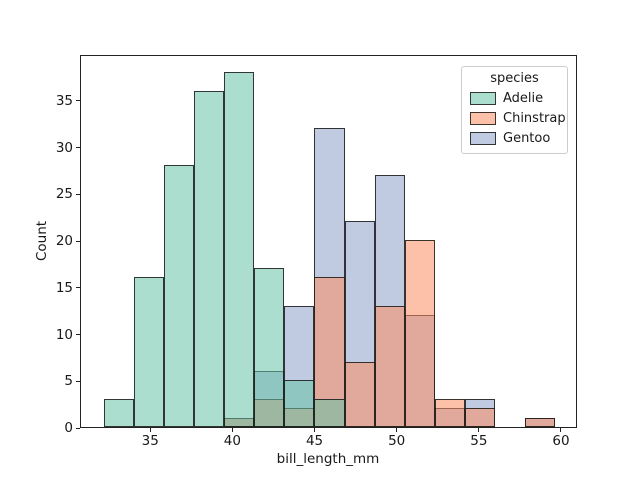 Image resolution: width=640 pixels, height=480 pixels. I want to click on x-tick-label: 60, so click(561, 441).